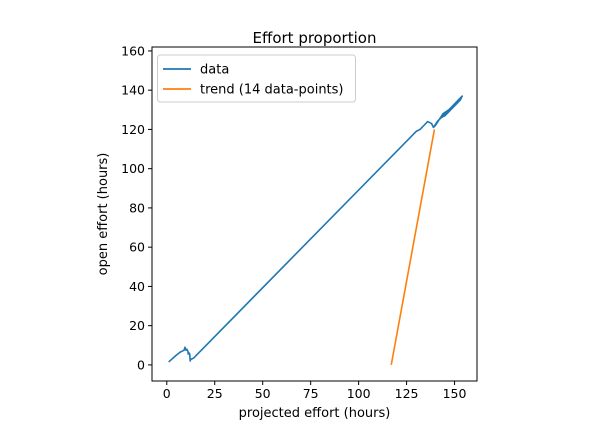 This screenshot has width=614, height=426. I want to click on x-tick-label: 100, so click(359, 393).